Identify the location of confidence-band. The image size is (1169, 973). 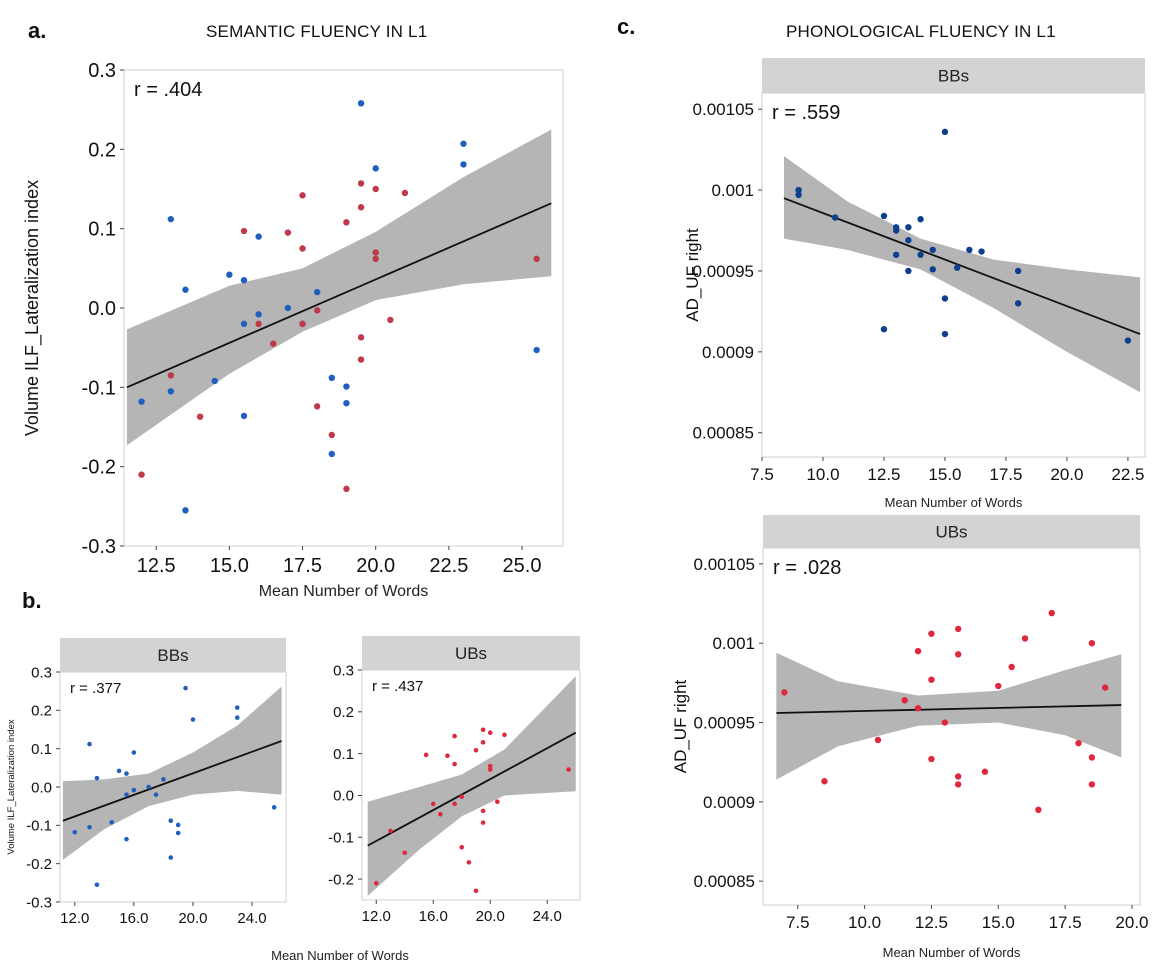
(172, 773).